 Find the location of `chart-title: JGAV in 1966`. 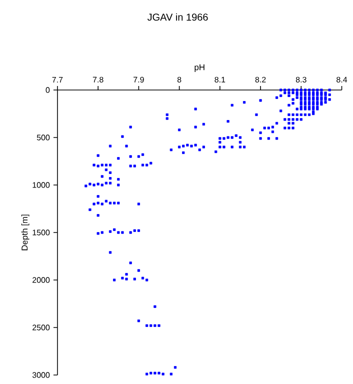

chart-title: JGAV in 1966 is located at coordinates (178, 17).